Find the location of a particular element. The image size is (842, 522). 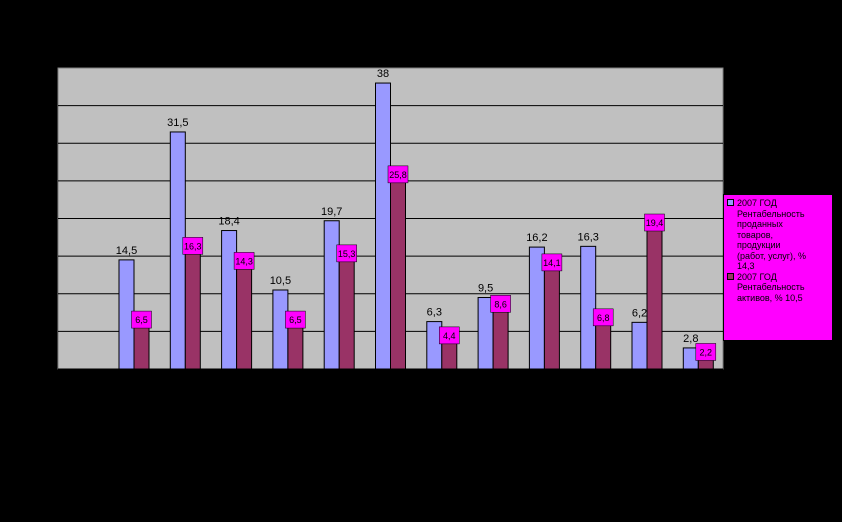

data-label-series-2: 19,4 is located at coordinates (655, 223).